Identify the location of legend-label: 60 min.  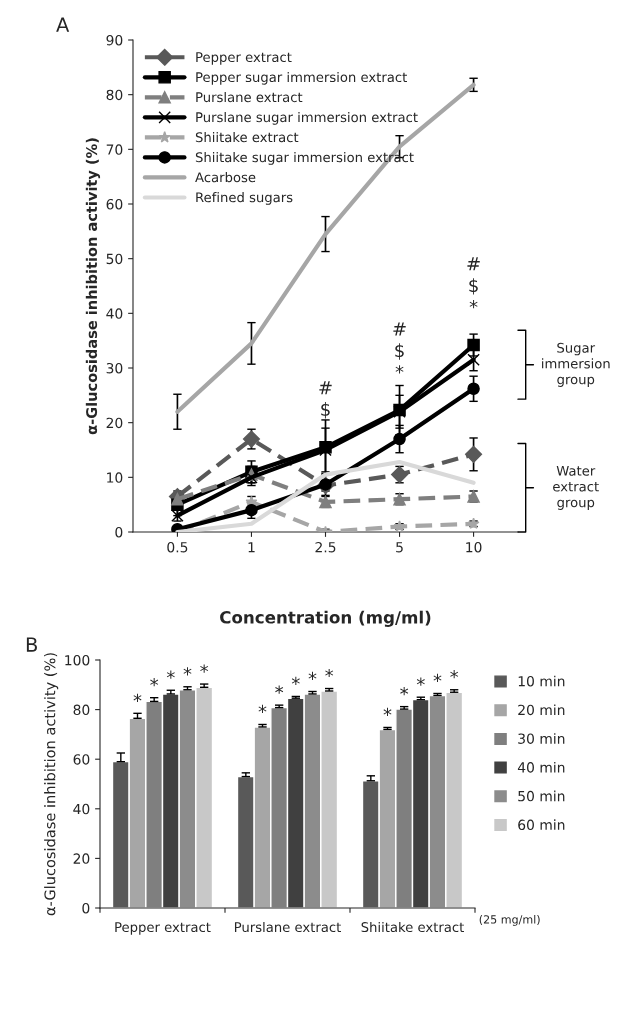
(541, 825).